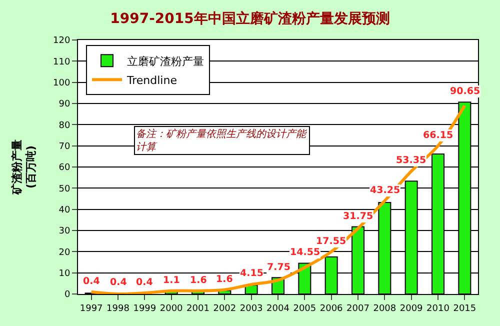 This screenshot has width=500, height=326. Describe the element at coordinates (464, 309) in the screenshot. I see `x-tick-label: 2015` at that location.